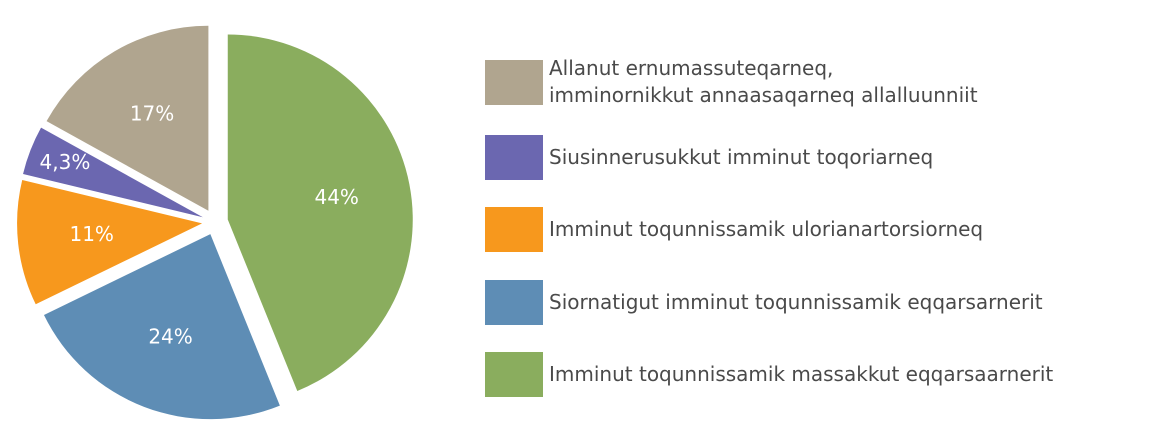 The image size is (1155, 431). I want to click on slice-label: 17%, so click(152, 114).